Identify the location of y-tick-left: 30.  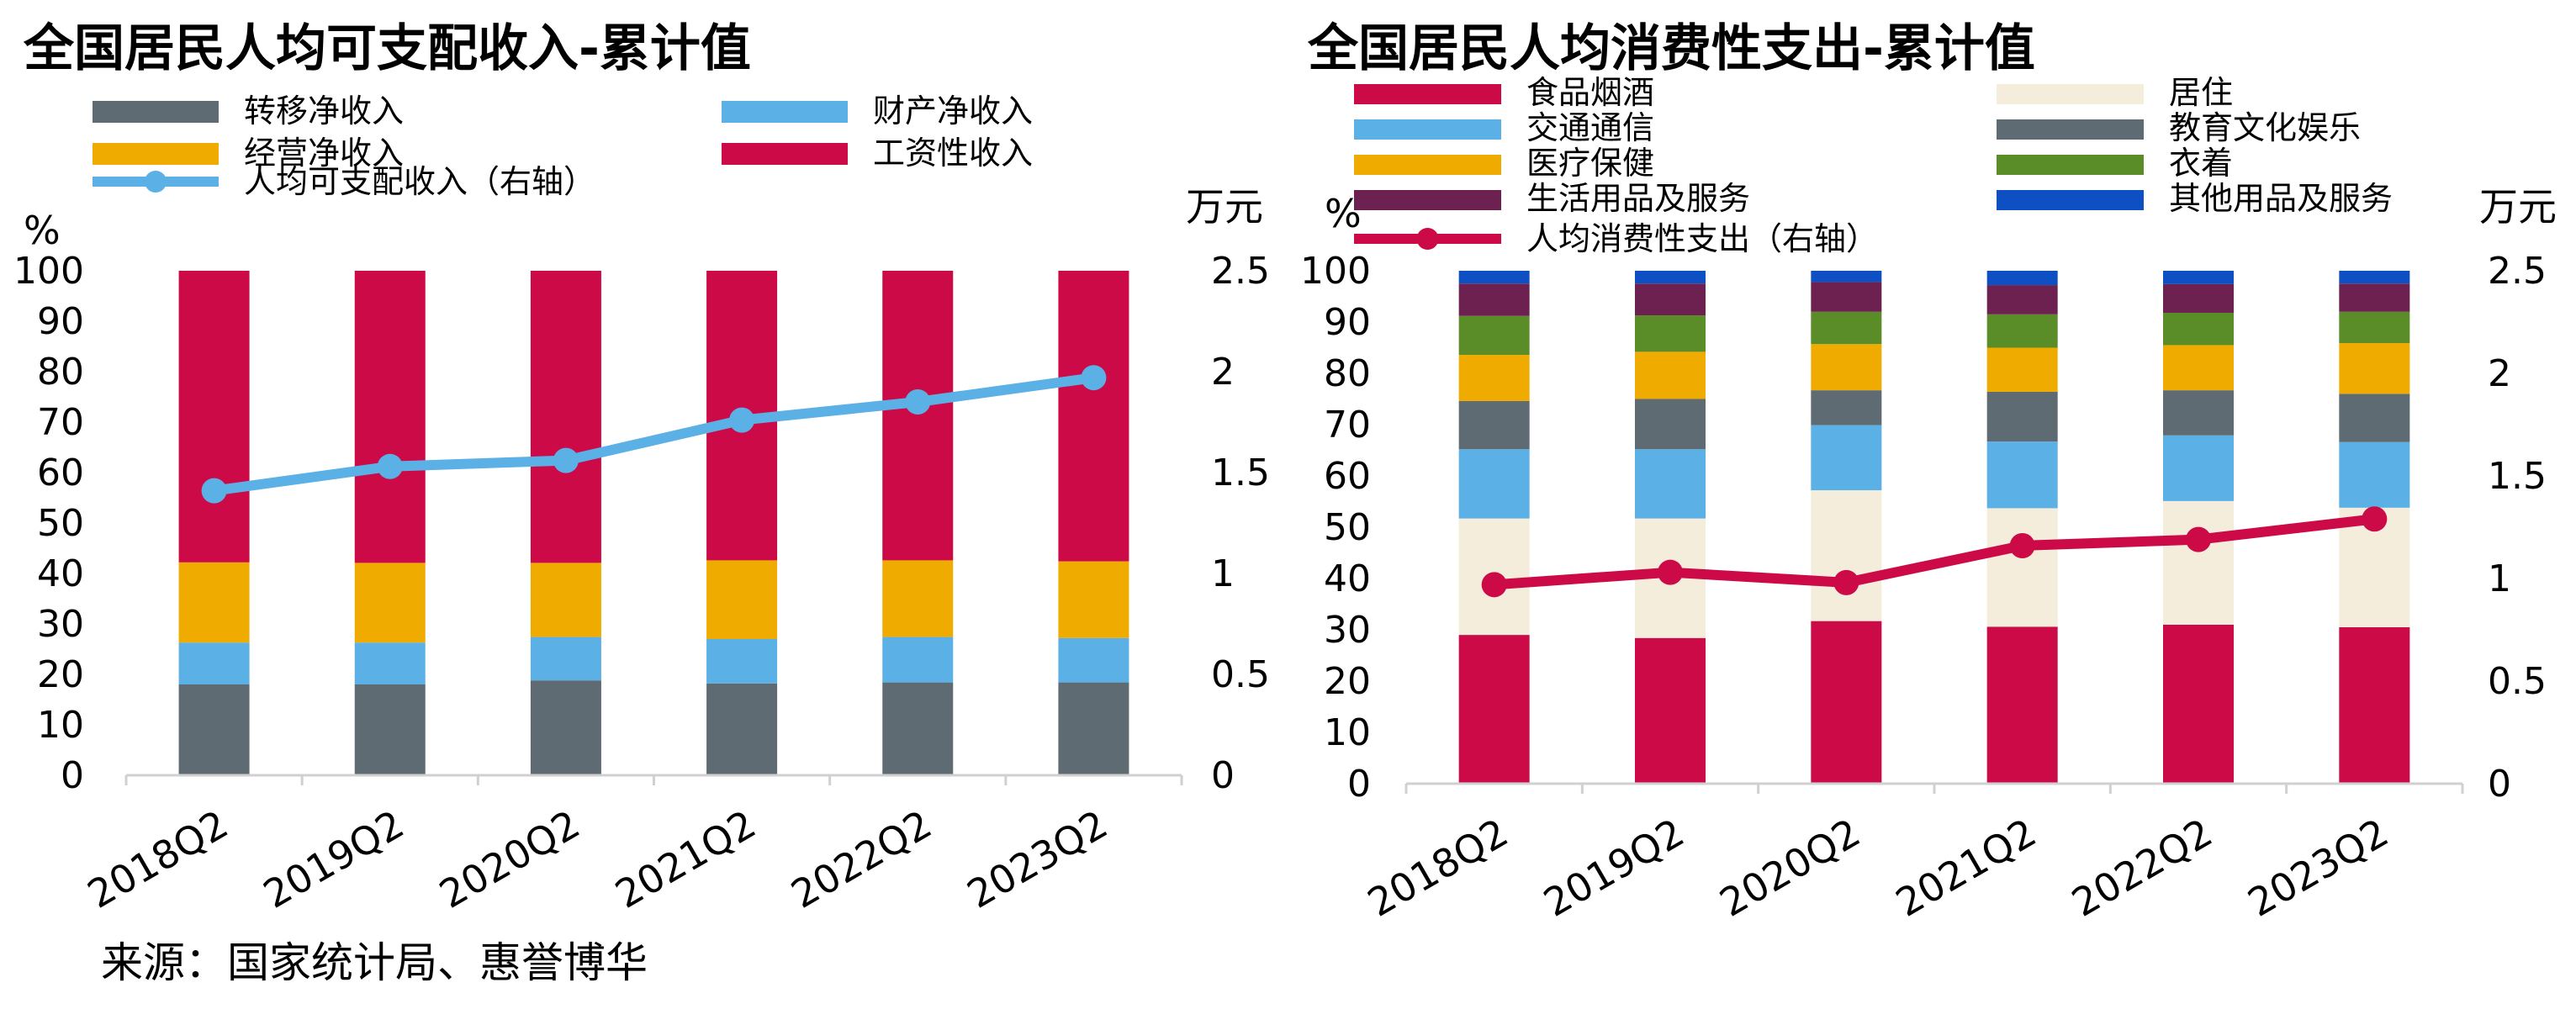
(1347, 630).